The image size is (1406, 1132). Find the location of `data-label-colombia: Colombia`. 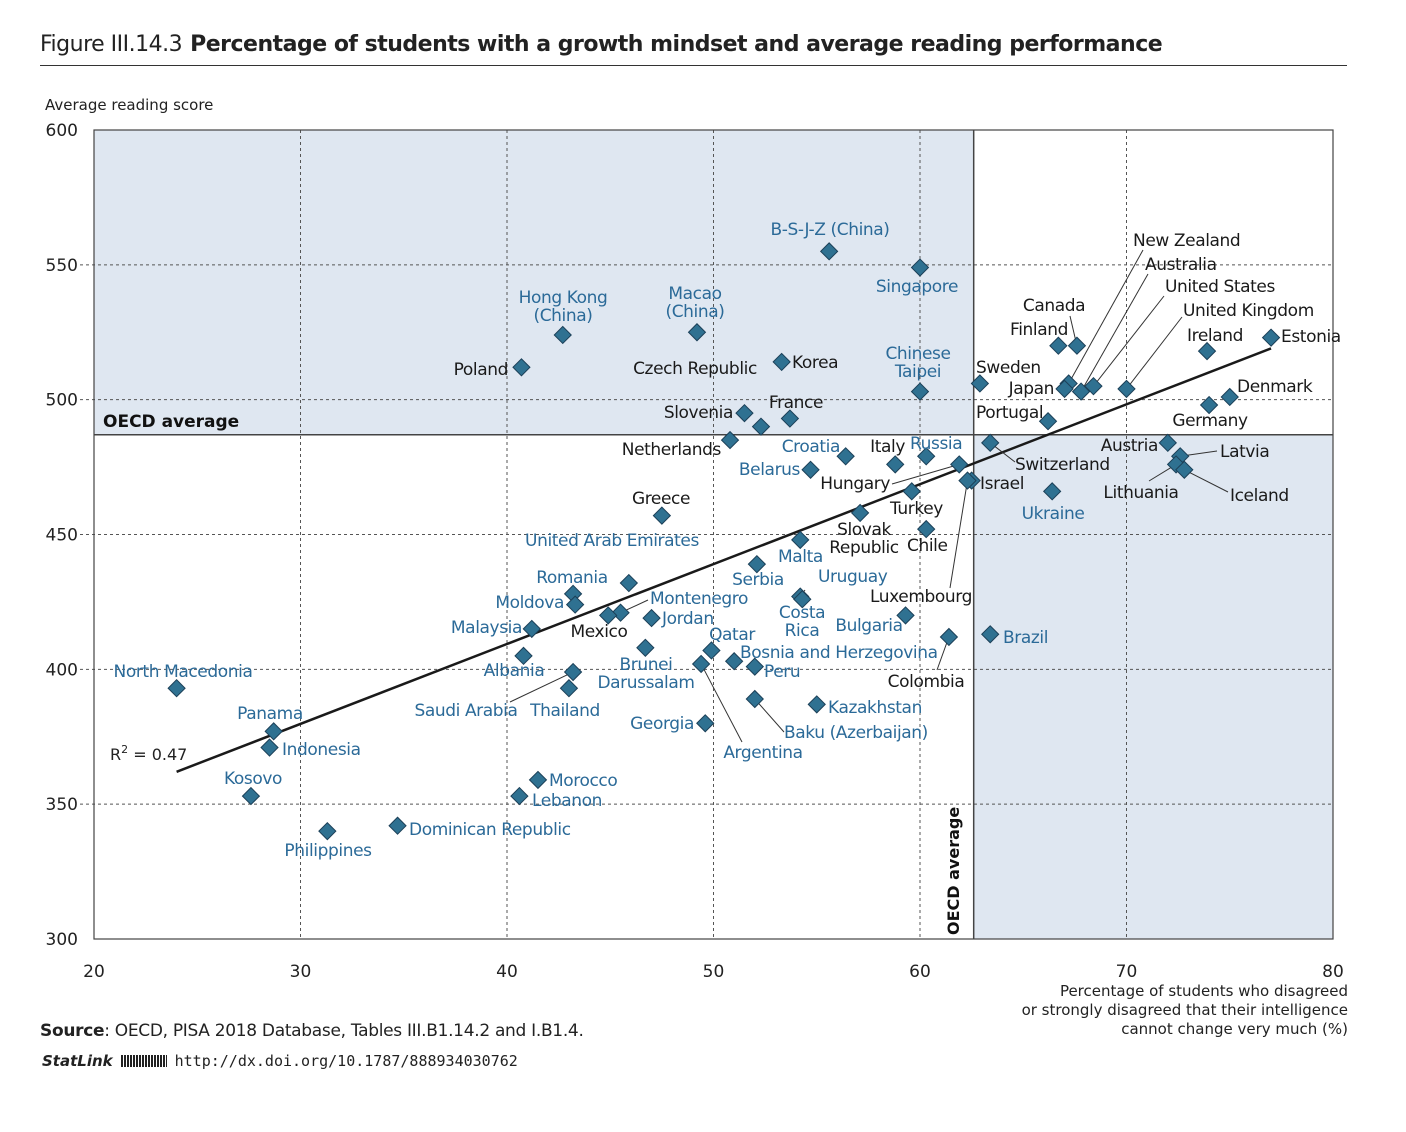

data-label-colombia: Colombia is located at coordinates (926, 682).